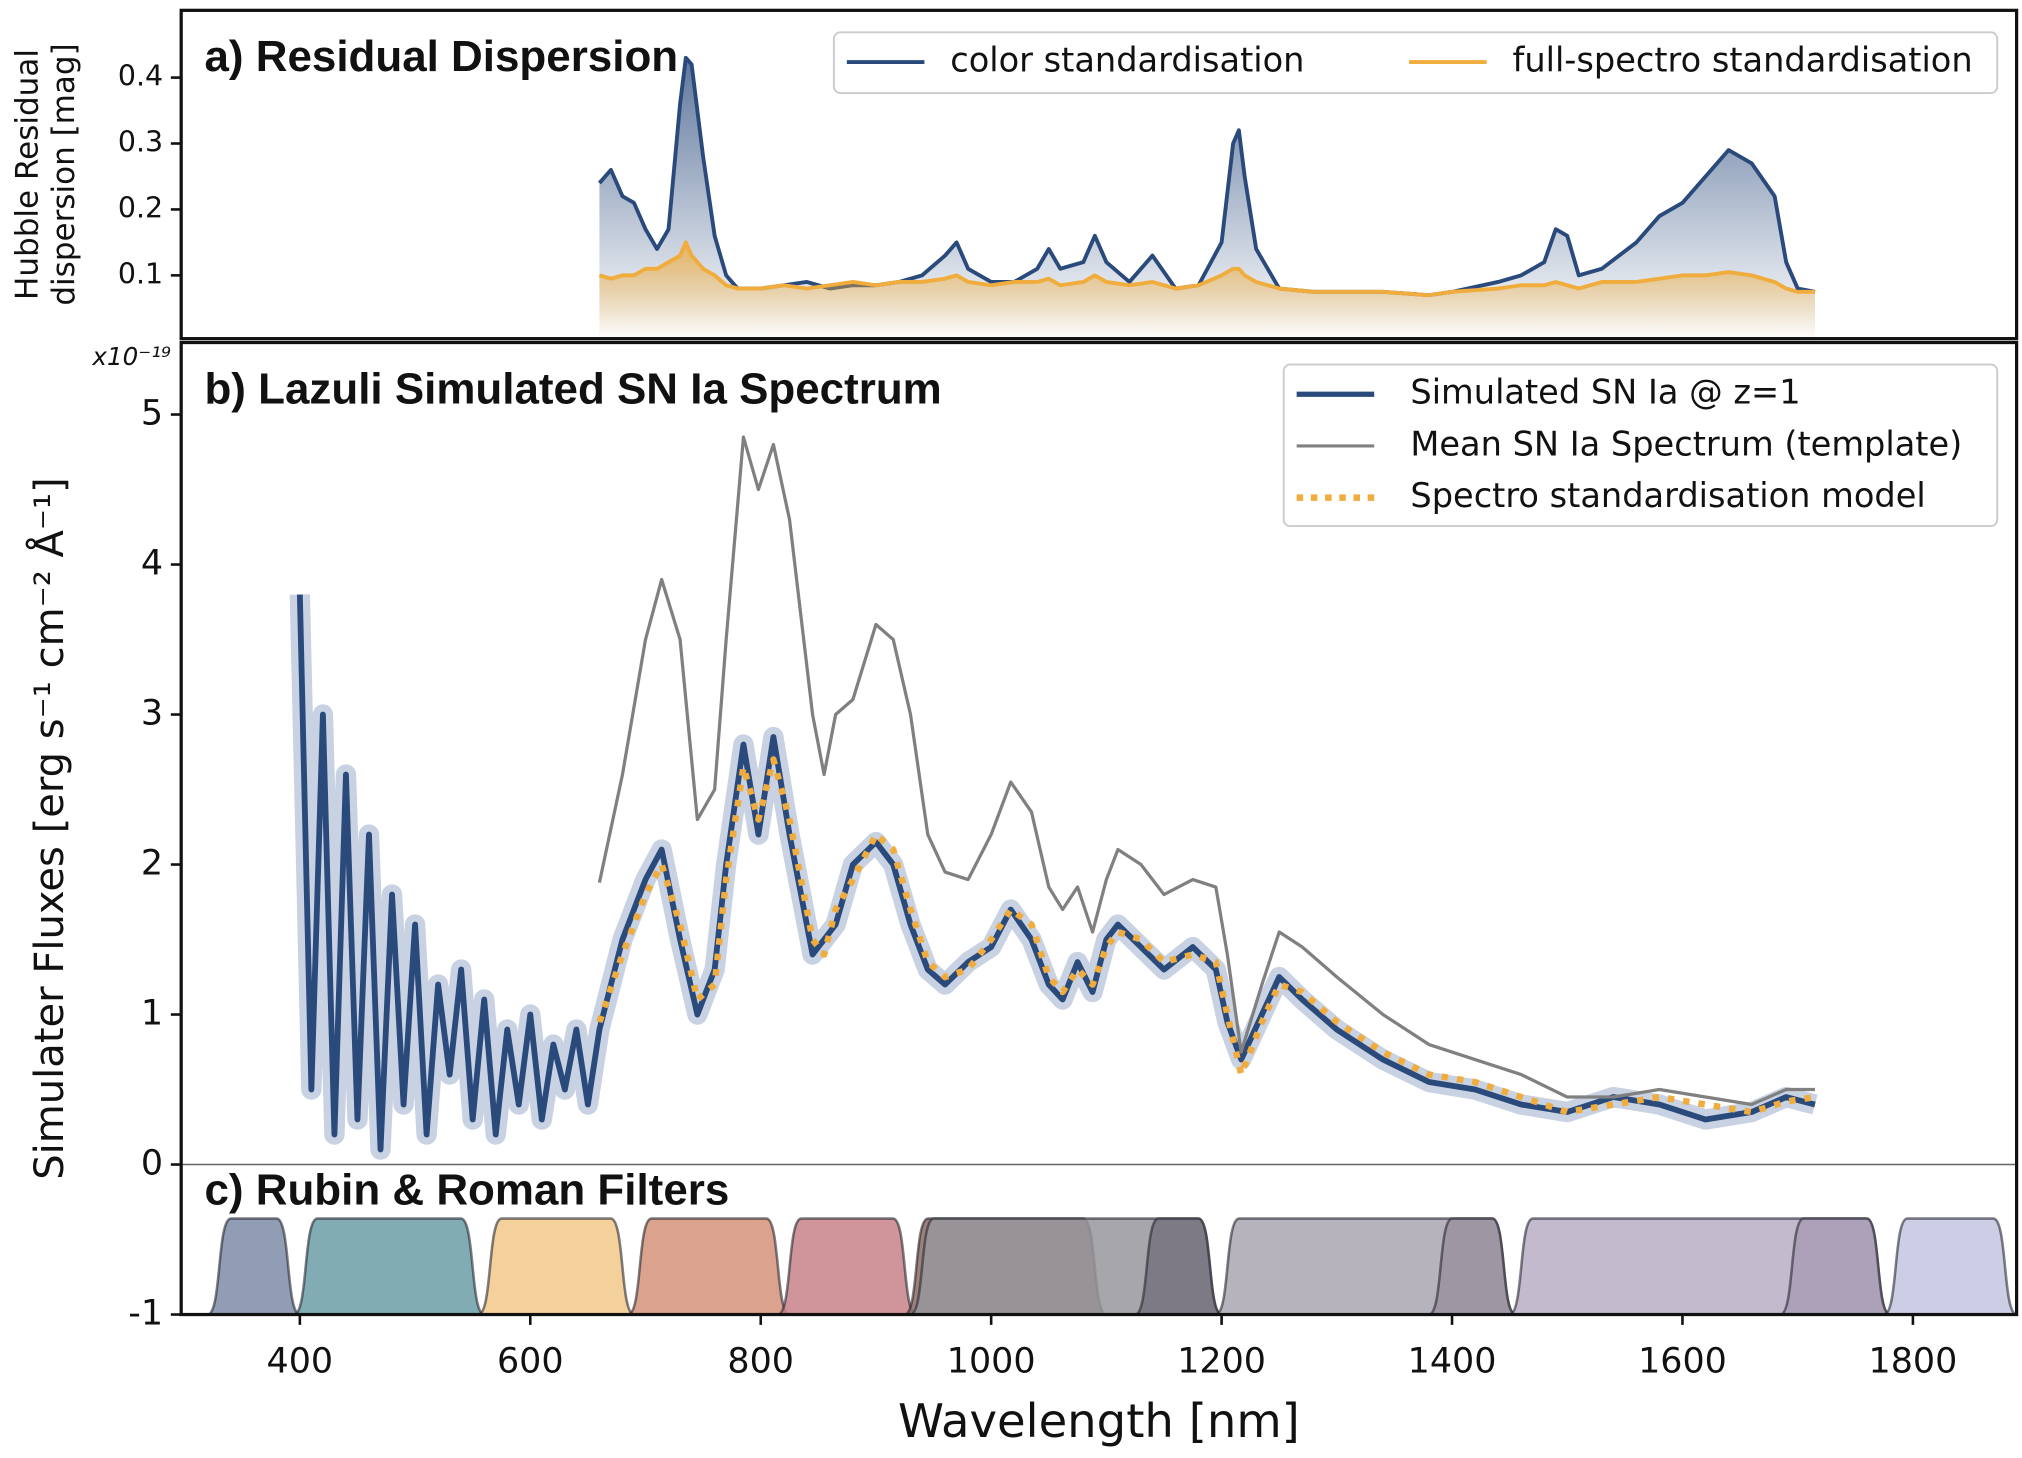  I want to click on x-tick-label: 1800, so click(1913, 1361).